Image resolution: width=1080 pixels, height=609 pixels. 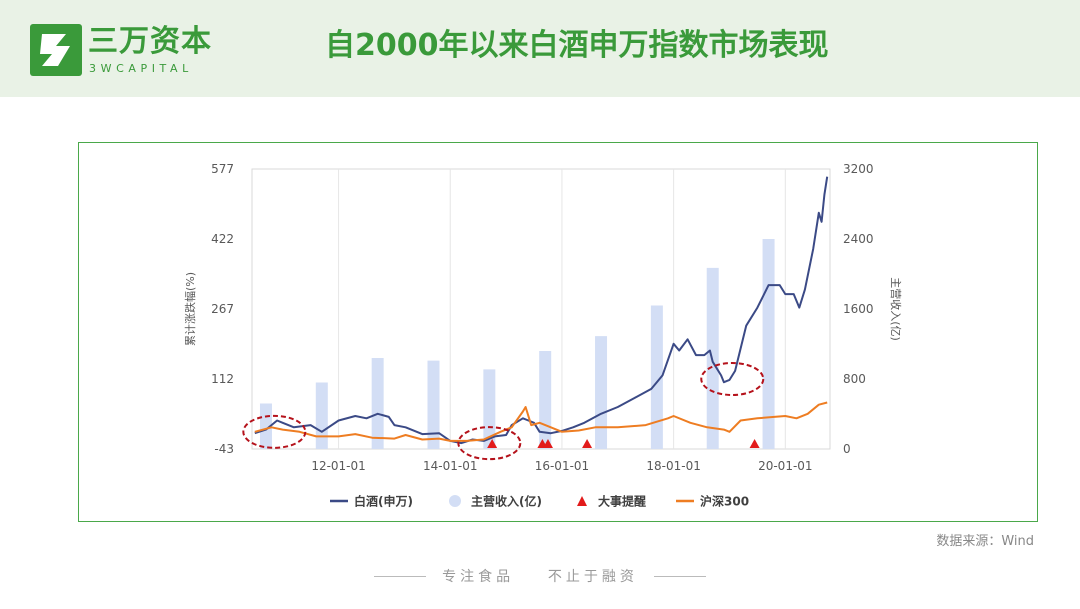 I want to click on y-right-tick-1: 2400, so click(x=858, y=239).